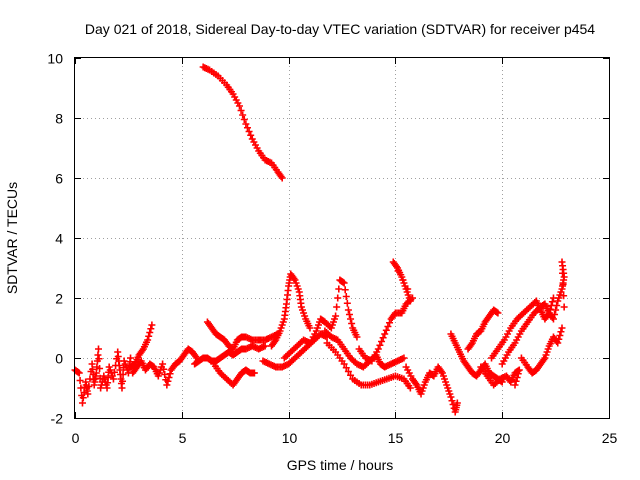 This screenshot has height=480, width=640. What do you see at coordinates (57, 419) in the screenshot?
I see `y-tick-label: -2` at bounding box center [57, 419].